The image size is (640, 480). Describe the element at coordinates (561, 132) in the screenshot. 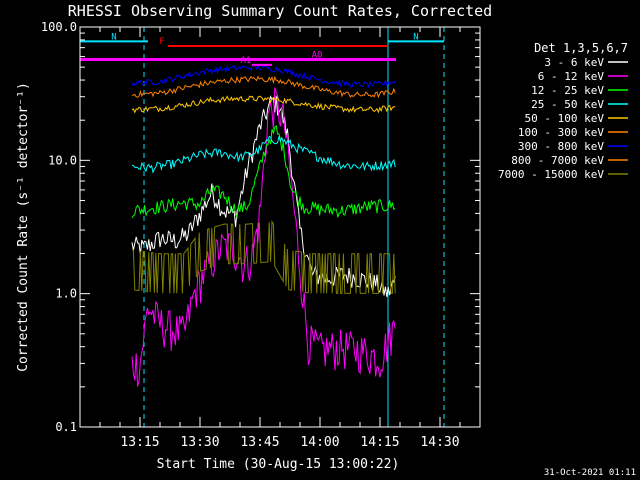

I see `legend-label: 100 - 300 keV` at that location.